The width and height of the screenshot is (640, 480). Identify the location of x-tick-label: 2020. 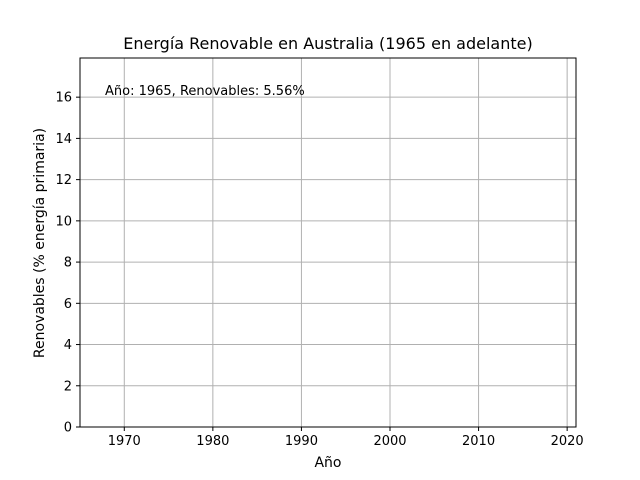
(567, 441).